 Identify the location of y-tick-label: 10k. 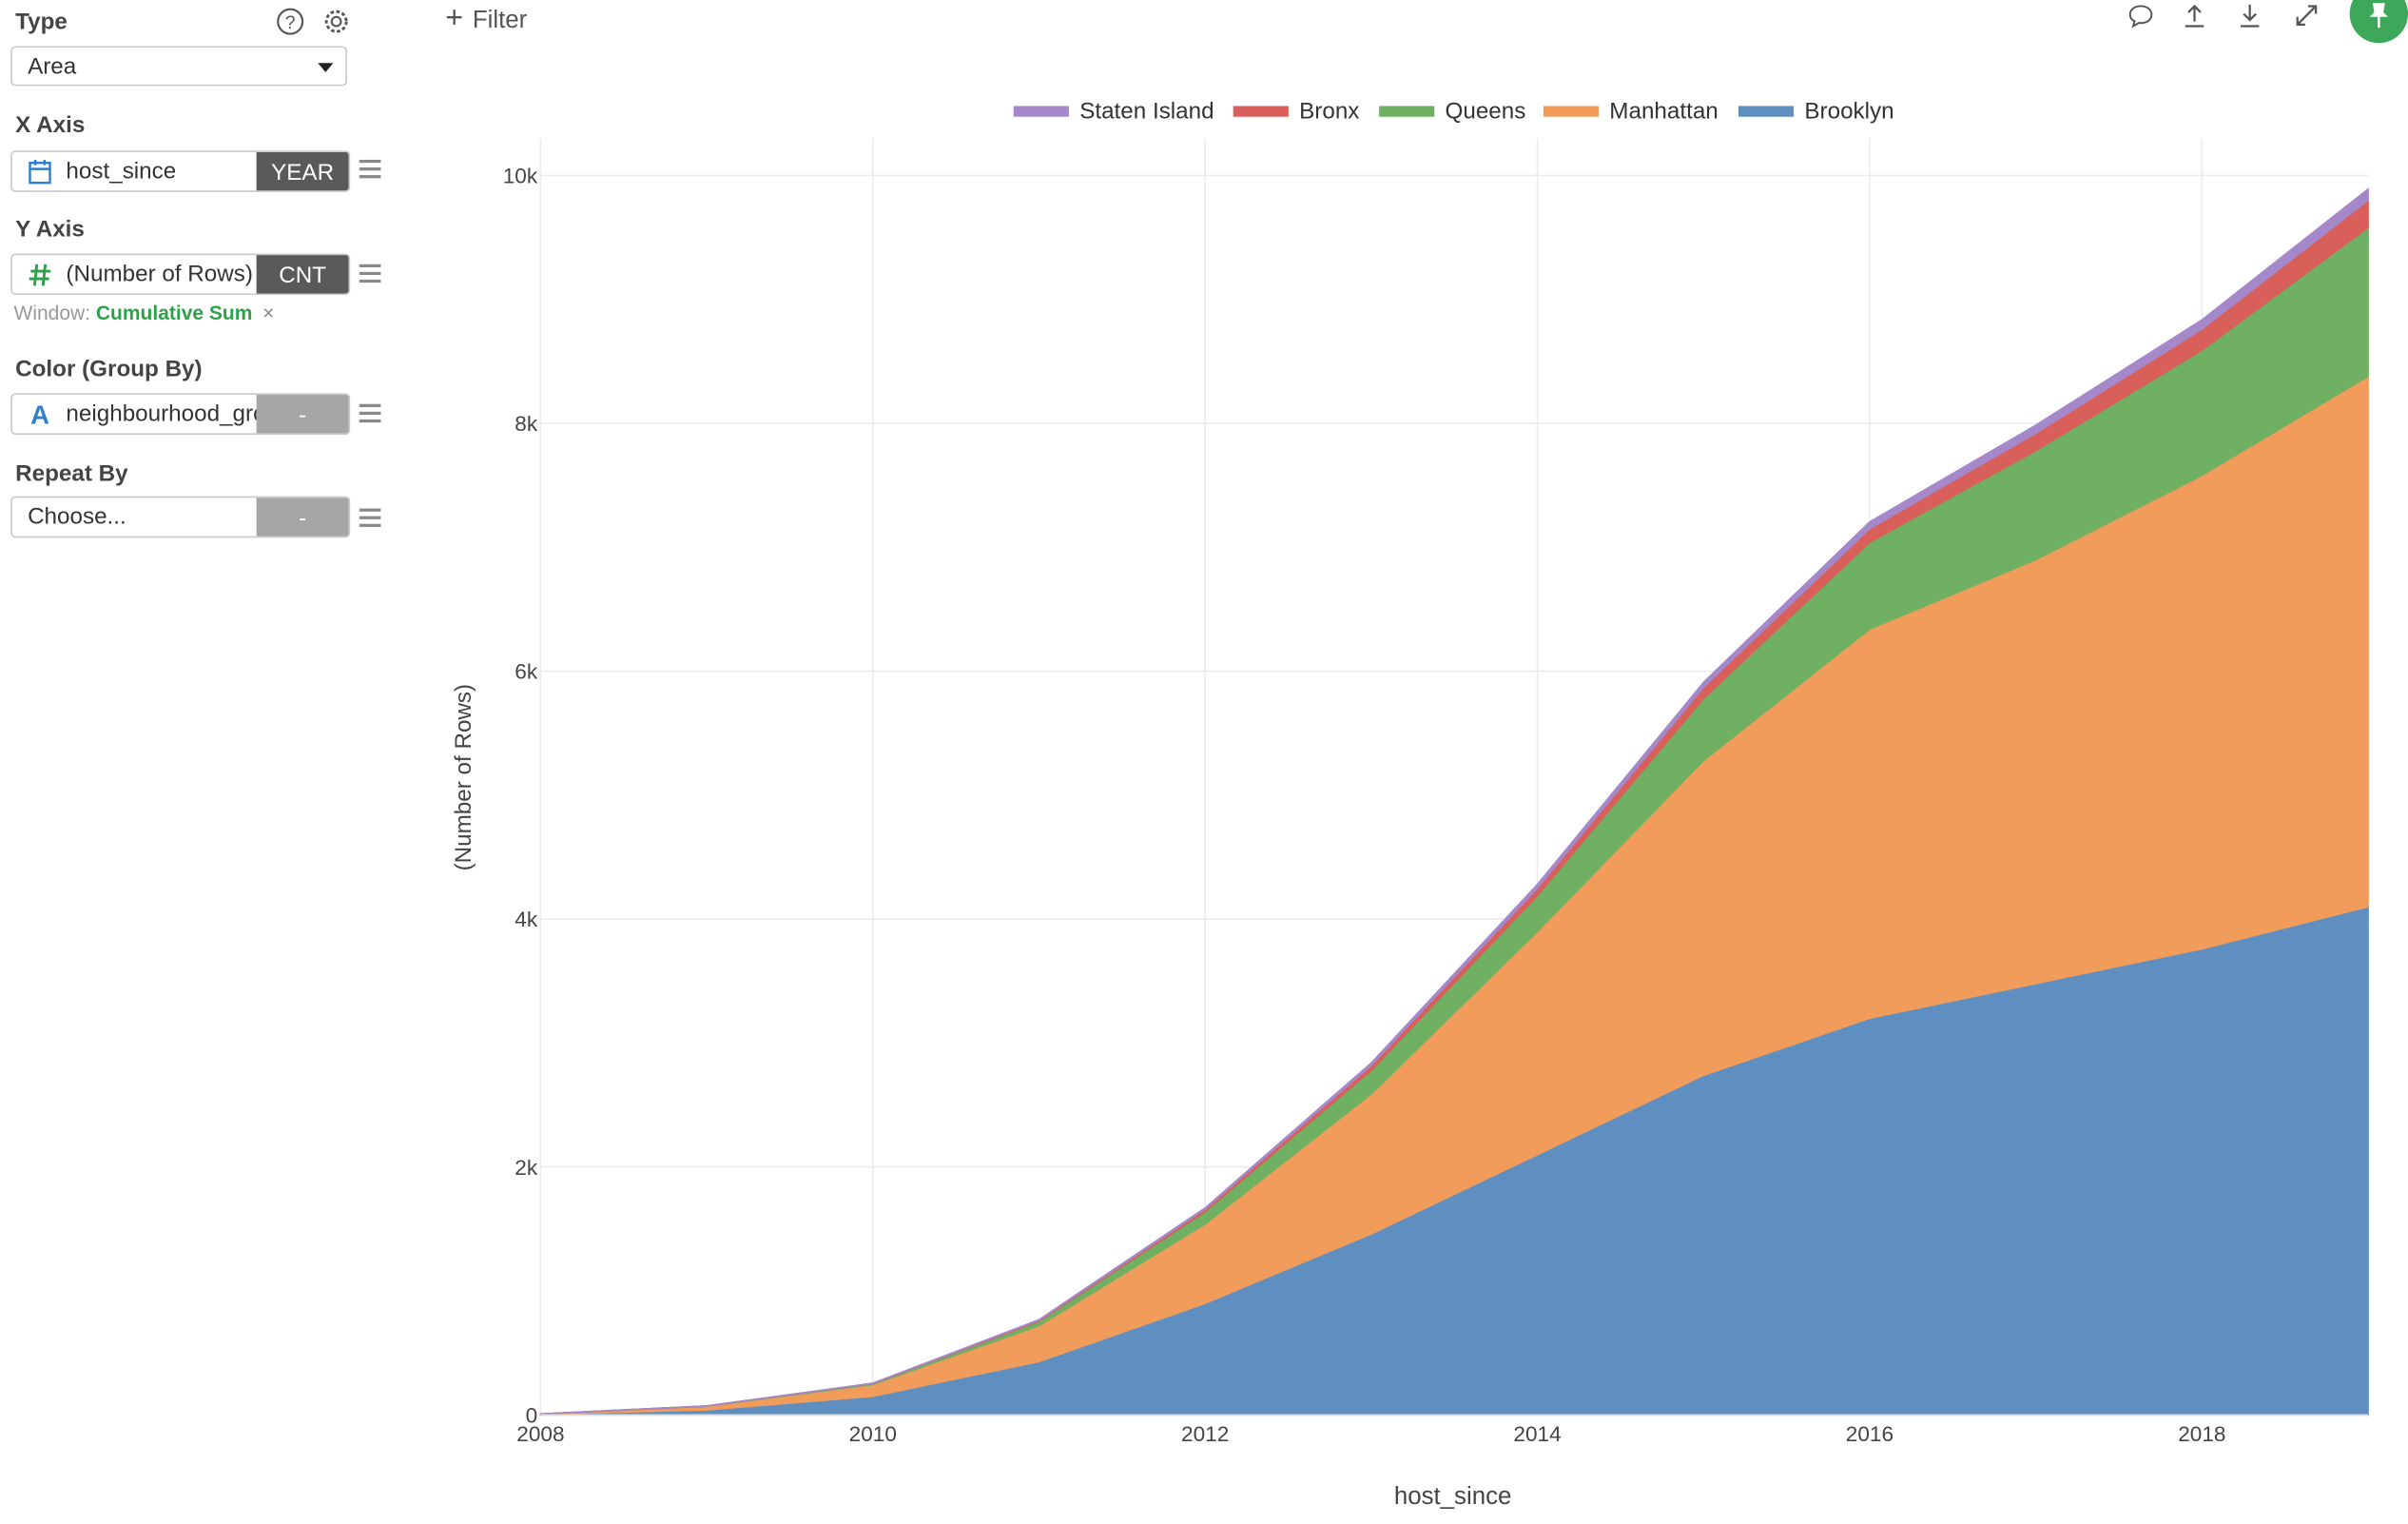
(520, 176).